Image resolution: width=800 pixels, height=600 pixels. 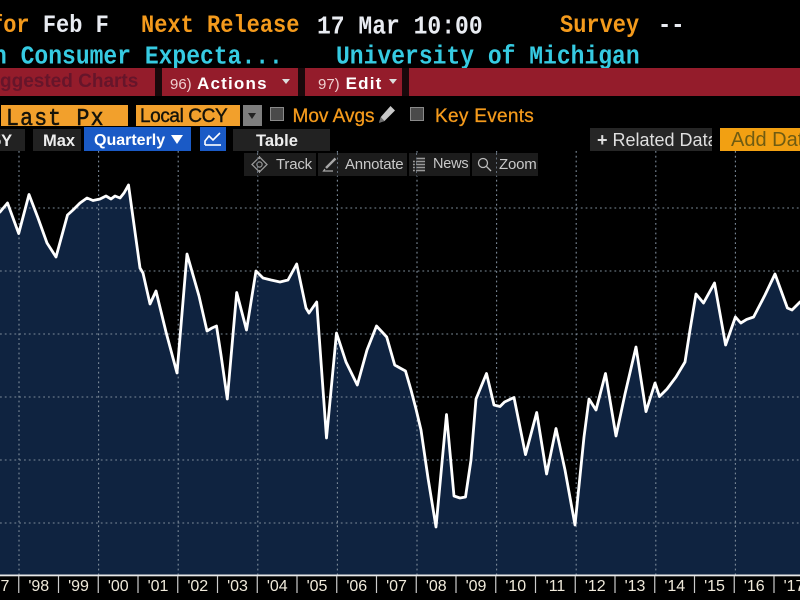 I want to click on svg-text: '00, so click(x=118, y=586).